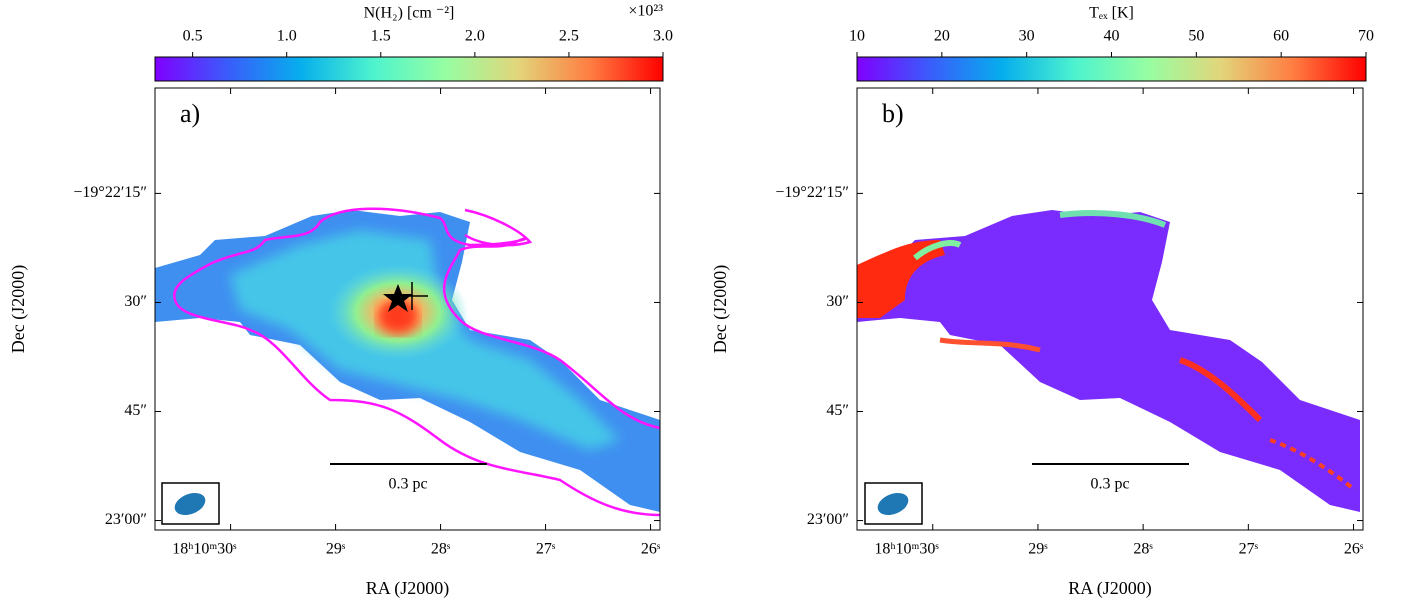 The image size is (1407, 612). What do you see at coordinates (645, 11) in the screenshot?
I see `colorbar-offset: ×10²³` at bounding box center [645, 11].